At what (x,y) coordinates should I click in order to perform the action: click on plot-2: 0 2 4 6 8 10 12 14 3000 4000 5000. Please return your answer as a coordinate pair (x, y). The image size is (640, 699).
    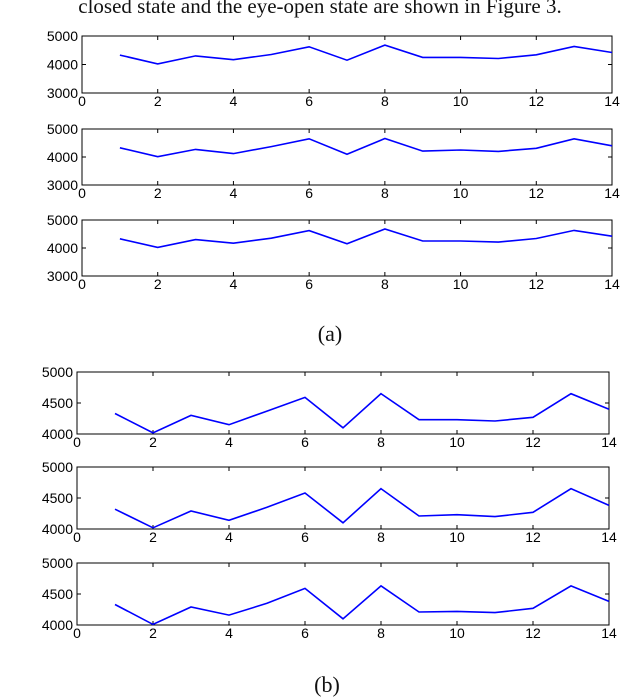
    Looking at the image, I should click on (333, 161).